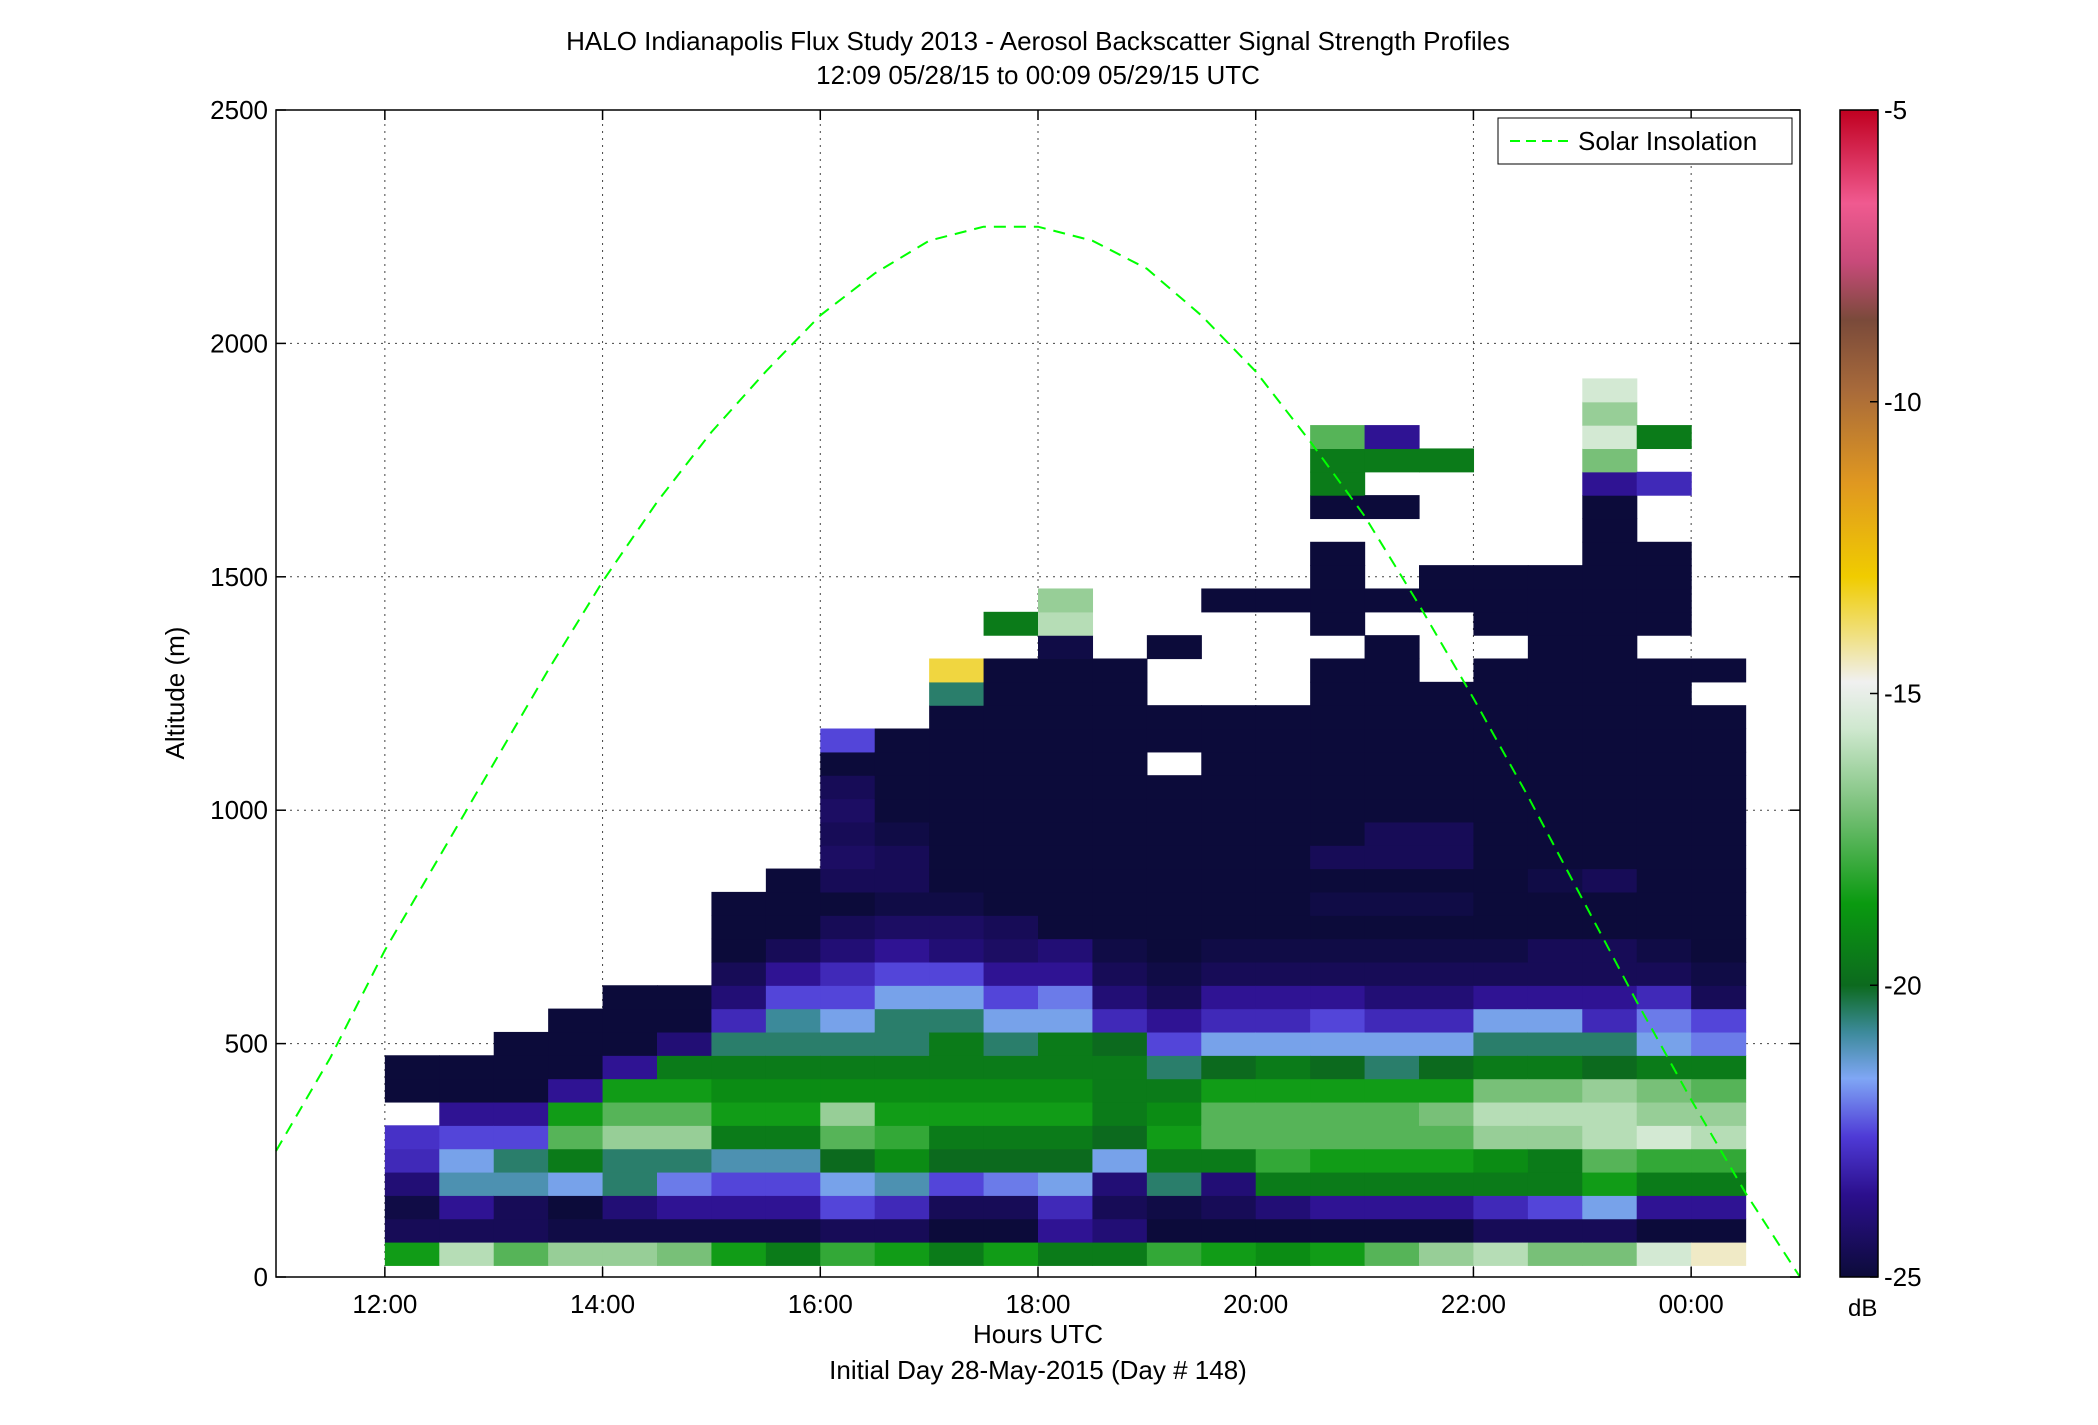 This screenshot has width=2098, height=1425. I want to click on y-tick-label: 1500, so click(239, 577).